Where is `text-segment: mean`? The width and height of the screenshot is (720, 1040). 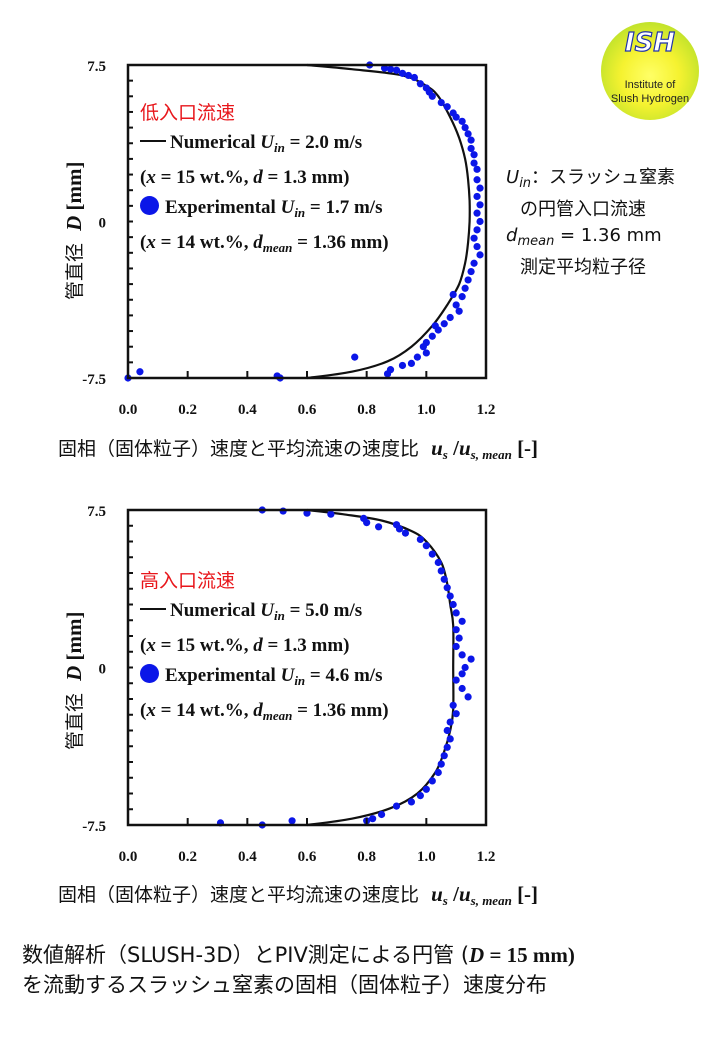
text-segment: mean is located at coordinates (277, 247).